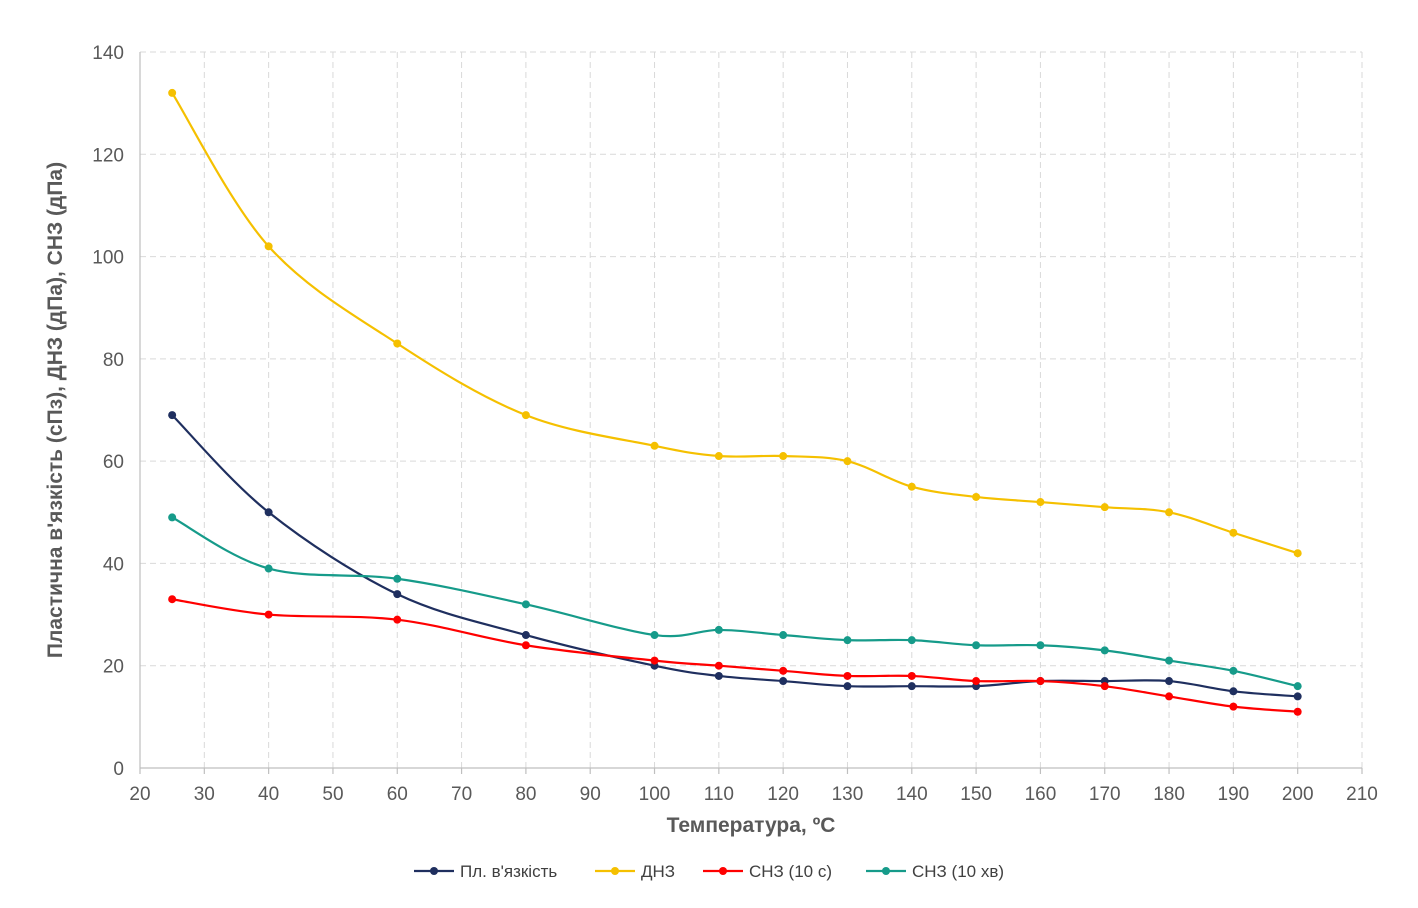 This screenshot has height=908, width=1418. Describe the element at coordinates (204, 794) in the screenshot. I see `x-tick-label: 30` at that location.